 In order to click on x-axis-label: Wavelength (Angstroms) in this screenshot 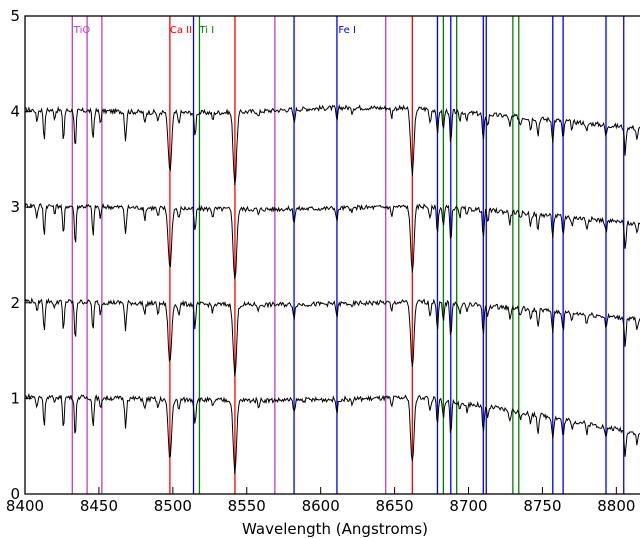, I will do `click(335, 529)`.